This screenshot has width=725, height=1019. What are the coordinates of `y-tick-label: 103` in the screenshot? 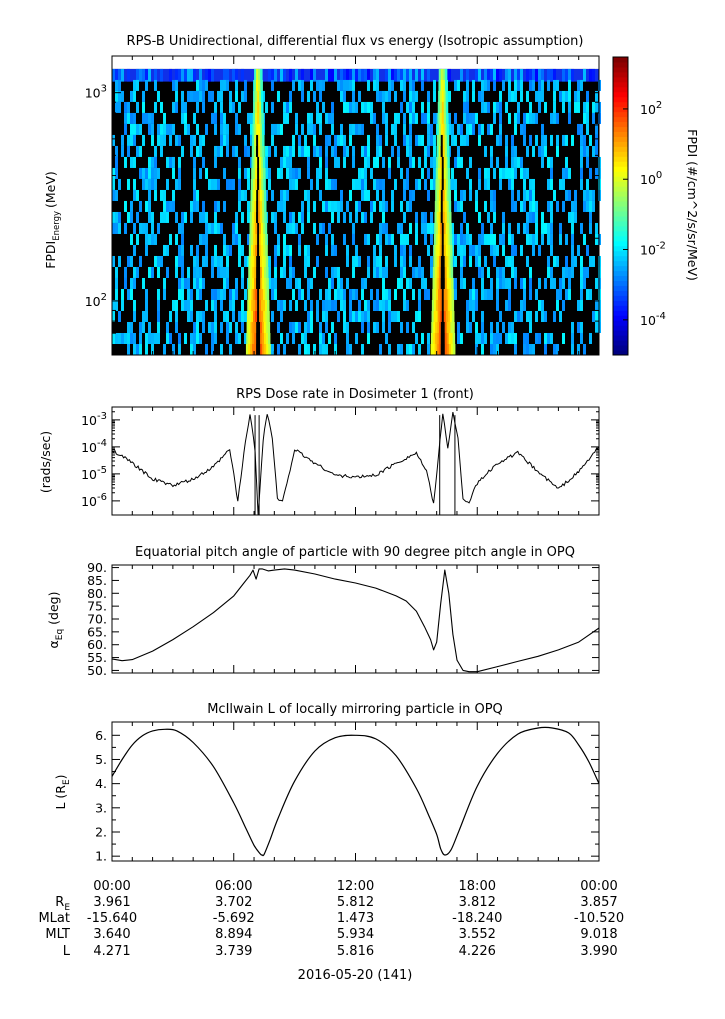 It's located at (96, 92).